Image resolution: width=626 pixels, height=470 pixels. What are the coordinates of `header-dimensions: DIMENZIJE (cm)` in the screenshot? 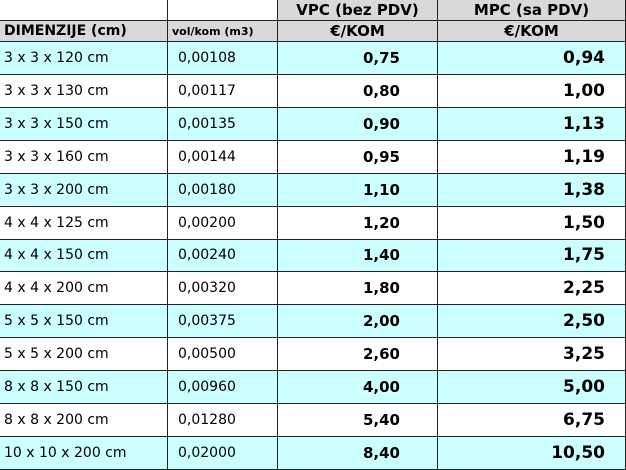 It's located at (84, 31).